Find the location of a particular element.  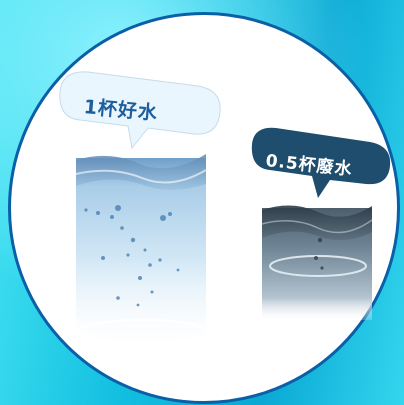

good-water-bubble-shape is located at coordinates (140, 110).